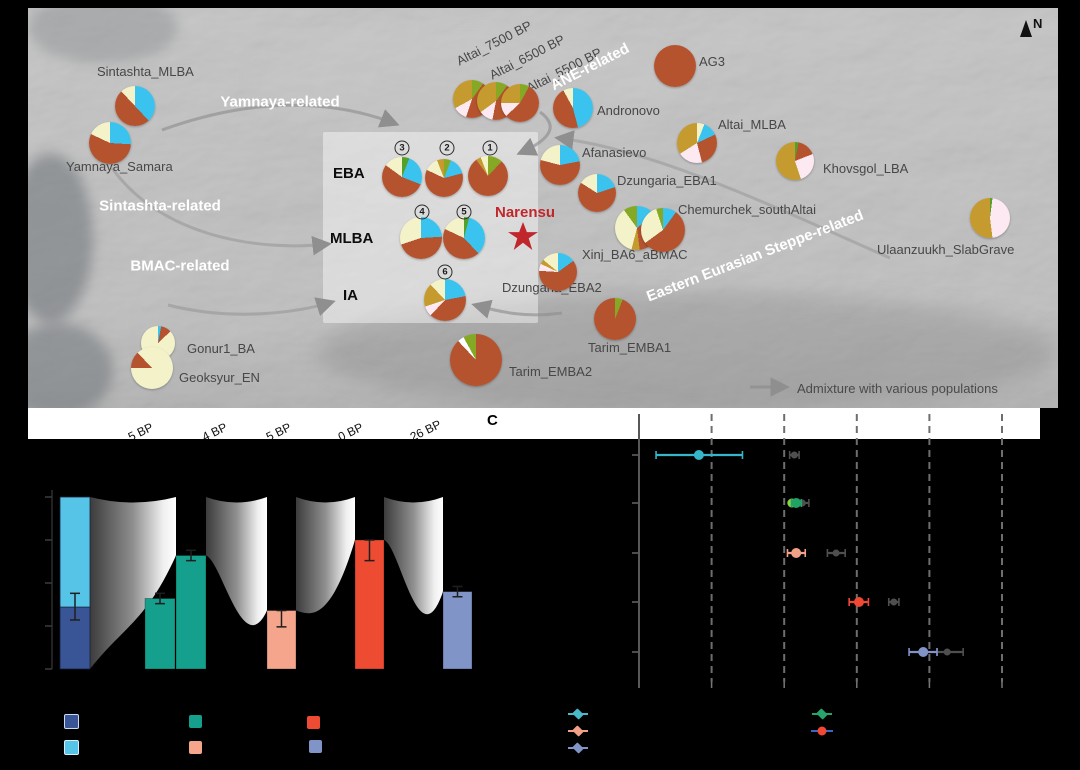 The image size is (1080, 770). I want to click on numbered-marker-2: 2, so click(447, 148).